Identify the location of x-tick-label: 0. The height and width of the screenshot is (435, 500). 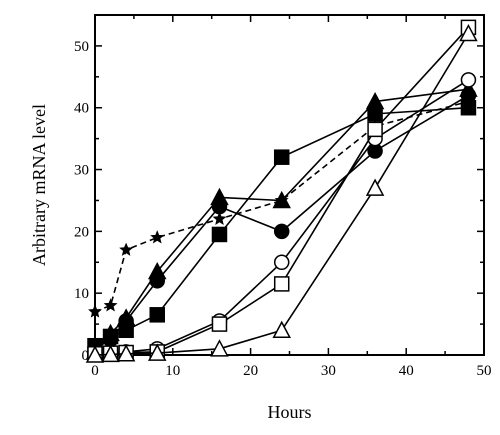
(95, 371).